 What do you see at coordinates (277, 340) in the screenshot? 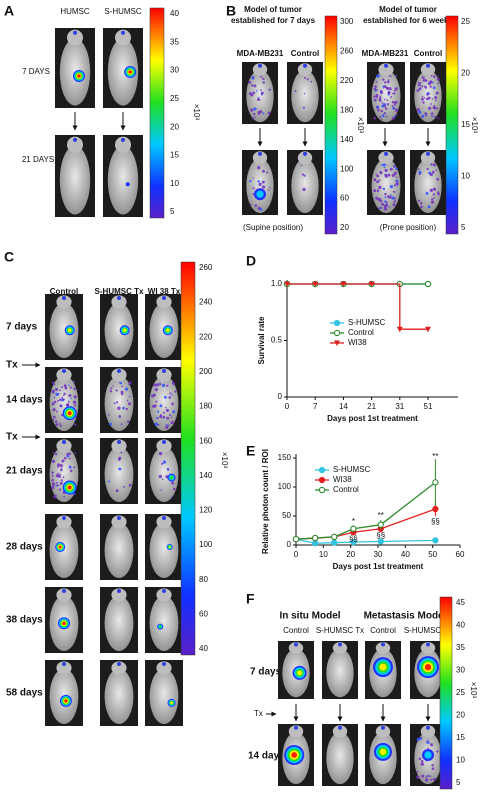
I see `label: 0.5` at bounding box center [277, 340].